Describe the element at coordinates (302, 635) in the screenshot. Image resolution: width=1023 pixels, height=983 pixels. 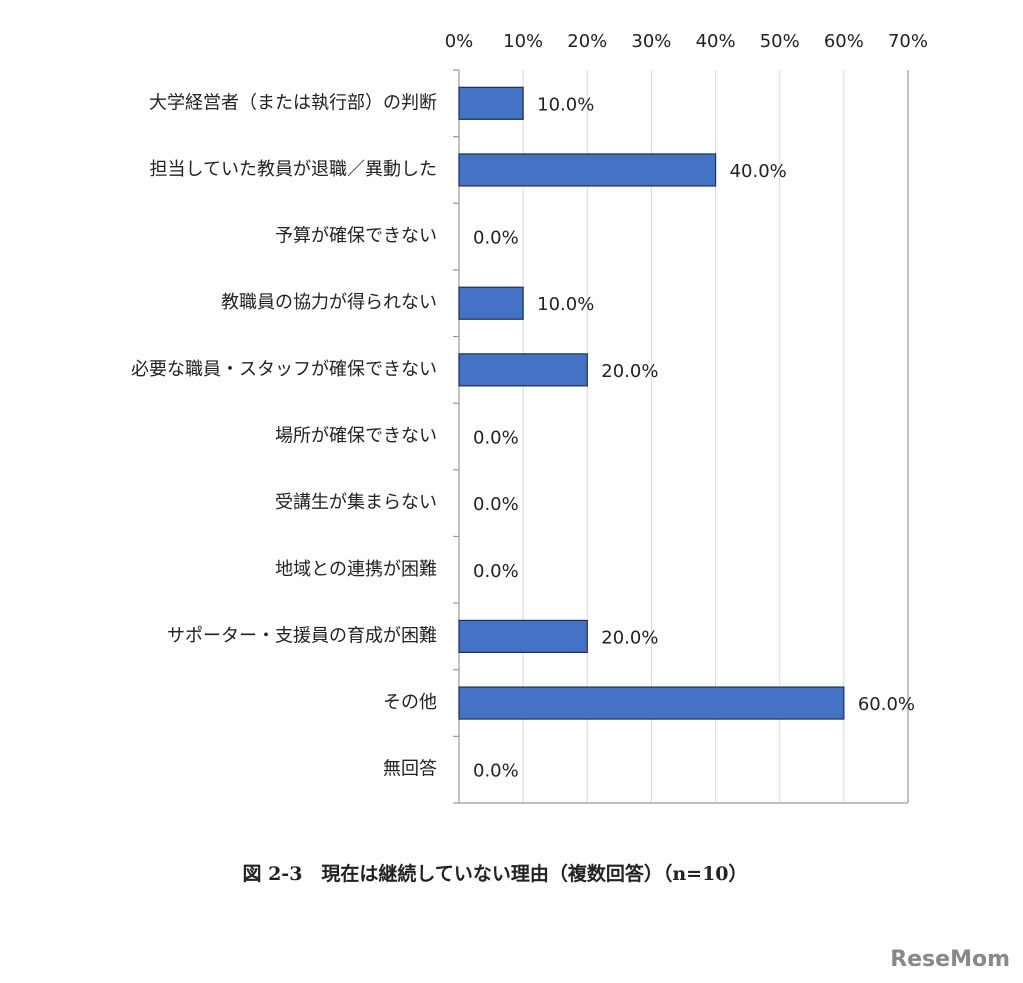
I see `y-tick-label: サポーター・支援員の育成が困難` at that location.